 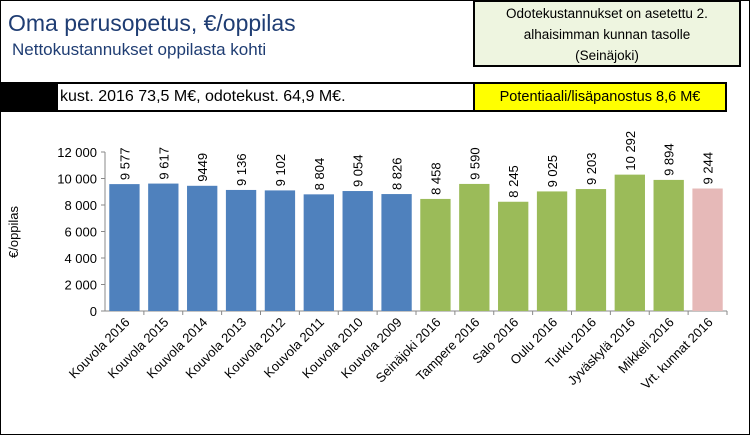 I want to click on value-label: 10 292, so click(x=630, y=151).